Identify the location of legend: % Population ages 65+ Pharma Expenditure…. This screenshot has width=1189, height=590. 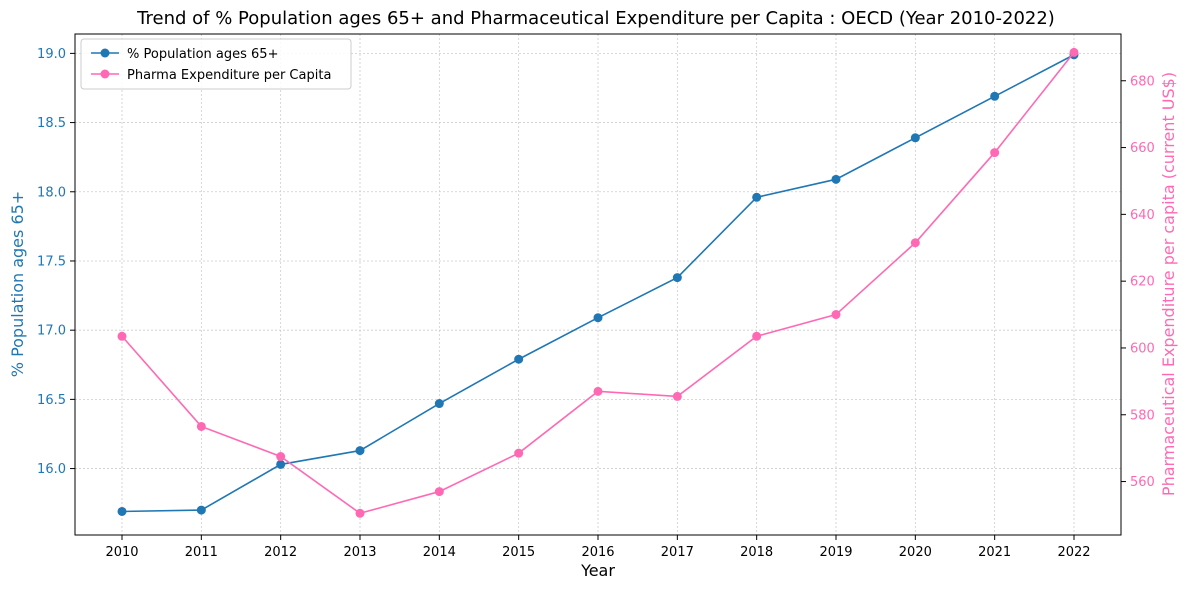
(216, 64).